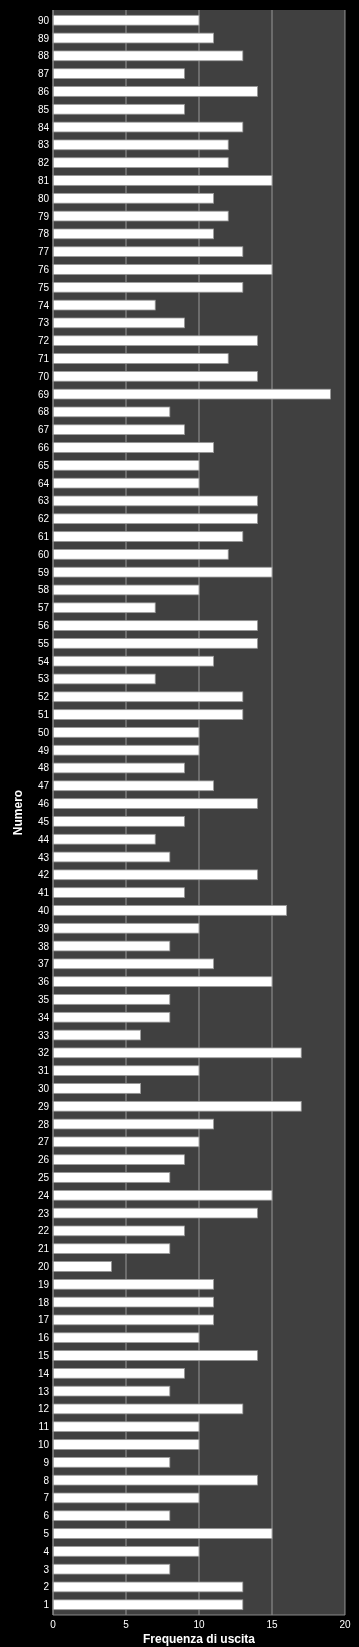 The width and height of the screenshot is (359, 1647). What do you see at coordinates (43, 1071) in the screenshot?
I see `y-tick-label: 31` at bounding box center [43, 1071].